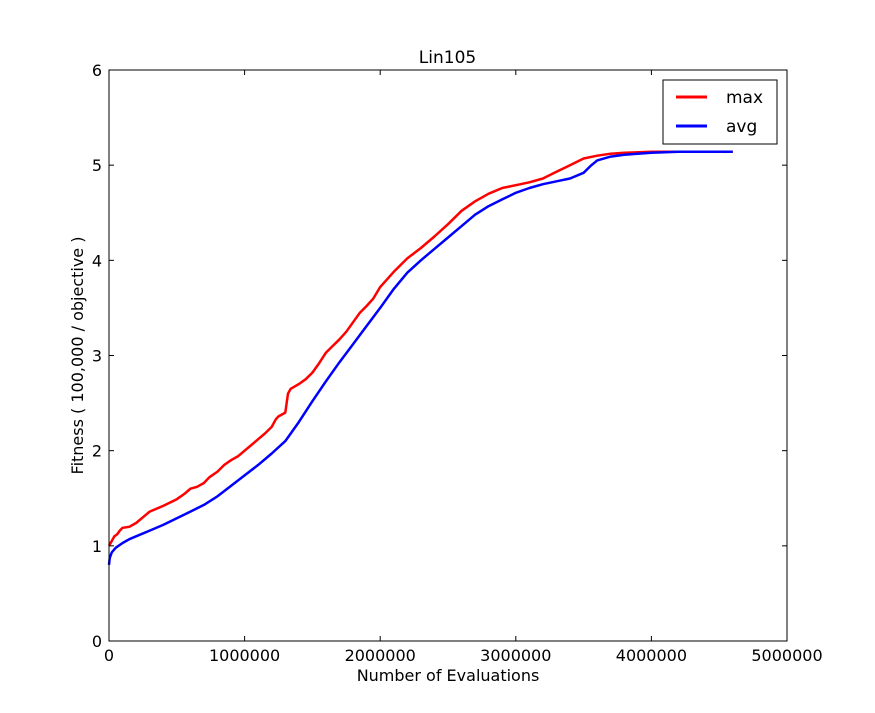 This screenshot has width=875, height=713. What do you see at coordinates (97, 641) in the screenshot?
I see `y-tick-label: 0` at bounding box center [97, 641].